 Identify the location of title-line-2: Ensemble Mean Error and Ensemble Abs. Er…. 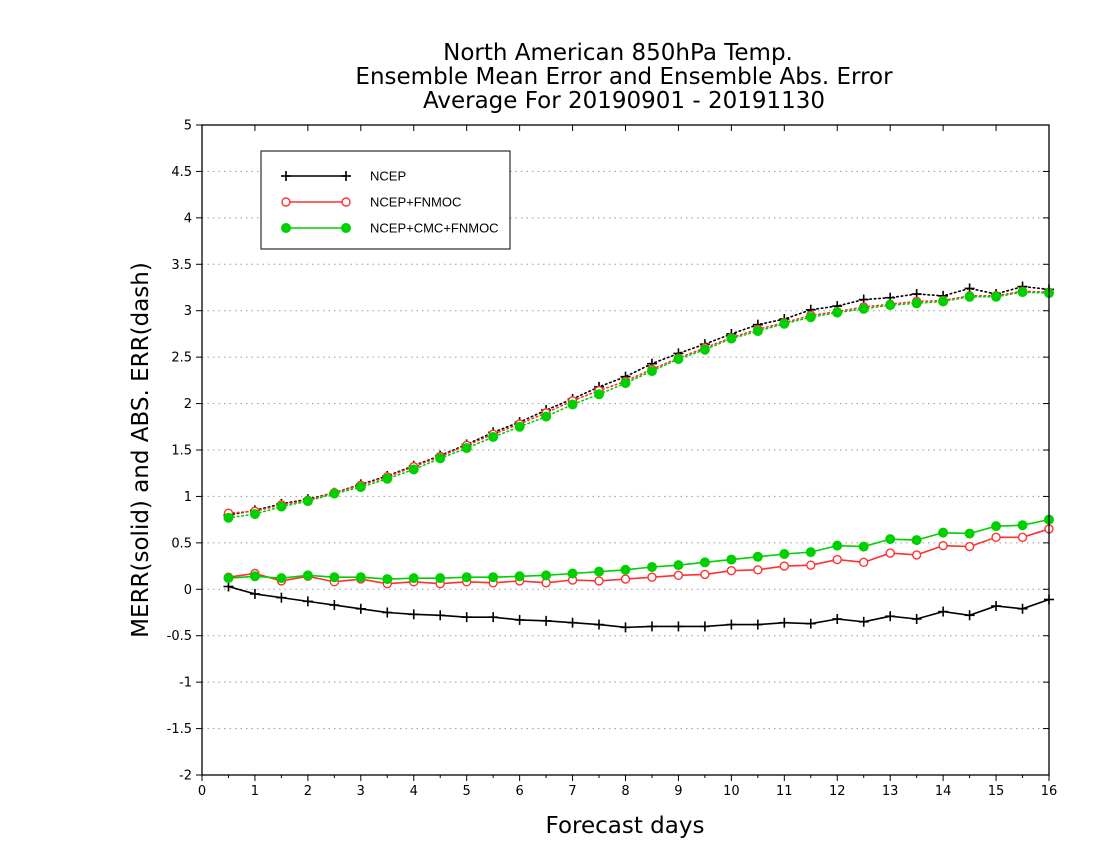
(624, 77).